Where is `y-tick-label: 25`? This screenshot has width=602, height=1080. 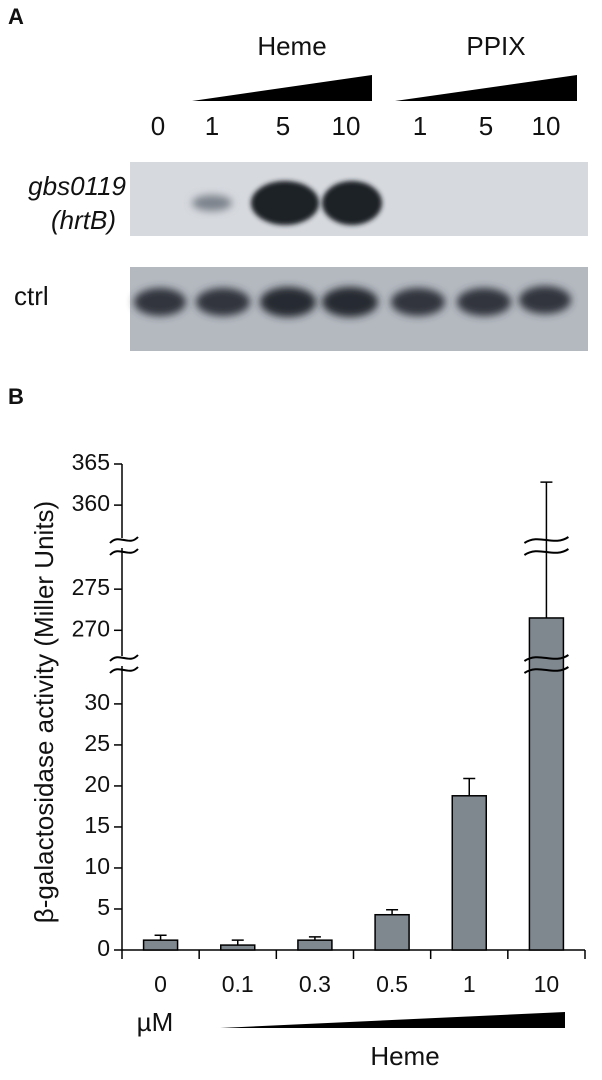
y-tick-label: 25 is located at coordinates (97, 743).